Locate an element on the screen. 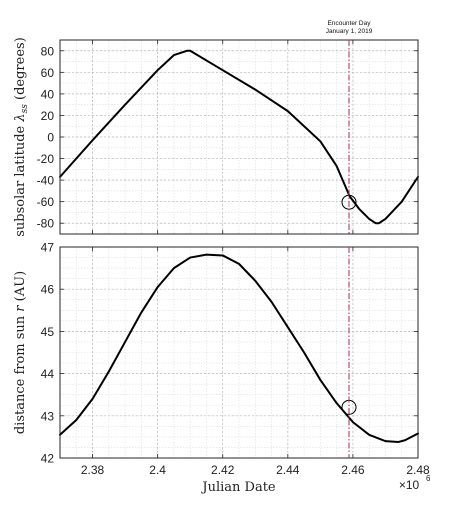 The width and height of the screenshot is (463, 515). y-tick-label: 42 is located at coordinates (48, 459).